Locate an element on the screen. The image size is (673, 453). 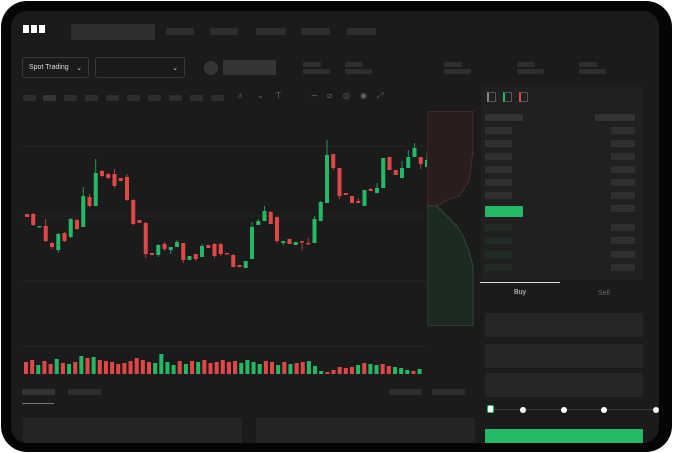
text-icon: T is located at coordinates (278, 95).